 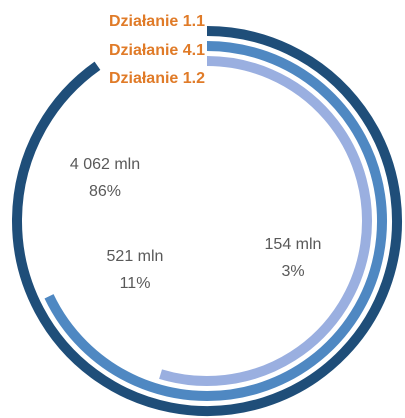 I want to click on percent-label: 86%, so click(x=105, y=191).